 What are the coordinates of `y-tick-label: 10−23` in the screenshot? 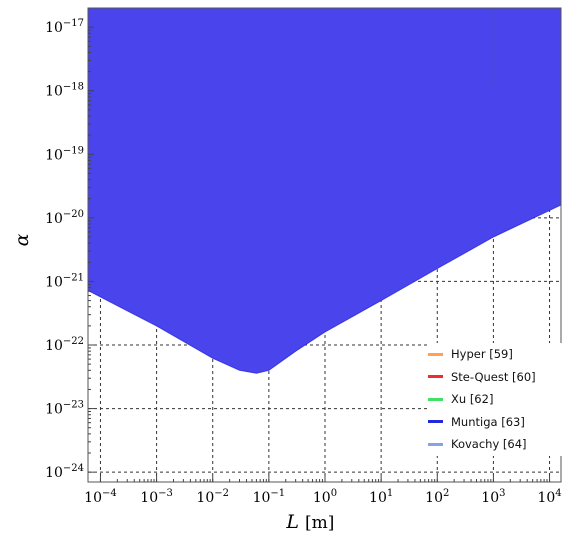 It's located at (64, 409).